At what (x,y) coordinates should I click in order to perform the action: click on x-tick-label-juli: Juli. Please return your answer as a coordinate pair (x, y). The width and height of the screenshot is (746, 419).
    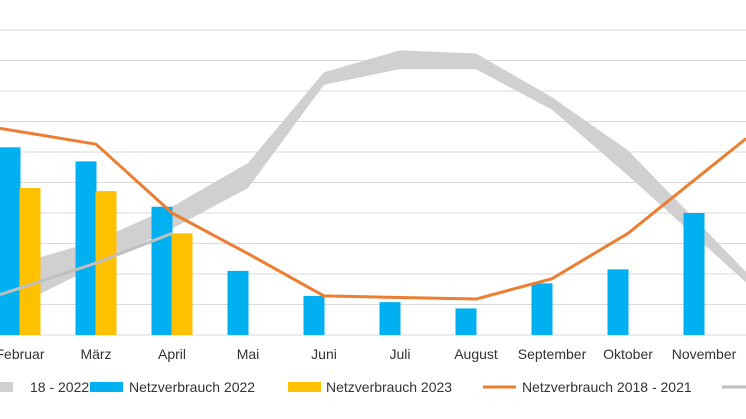
    Looking at the image, I should click on (399, 354).